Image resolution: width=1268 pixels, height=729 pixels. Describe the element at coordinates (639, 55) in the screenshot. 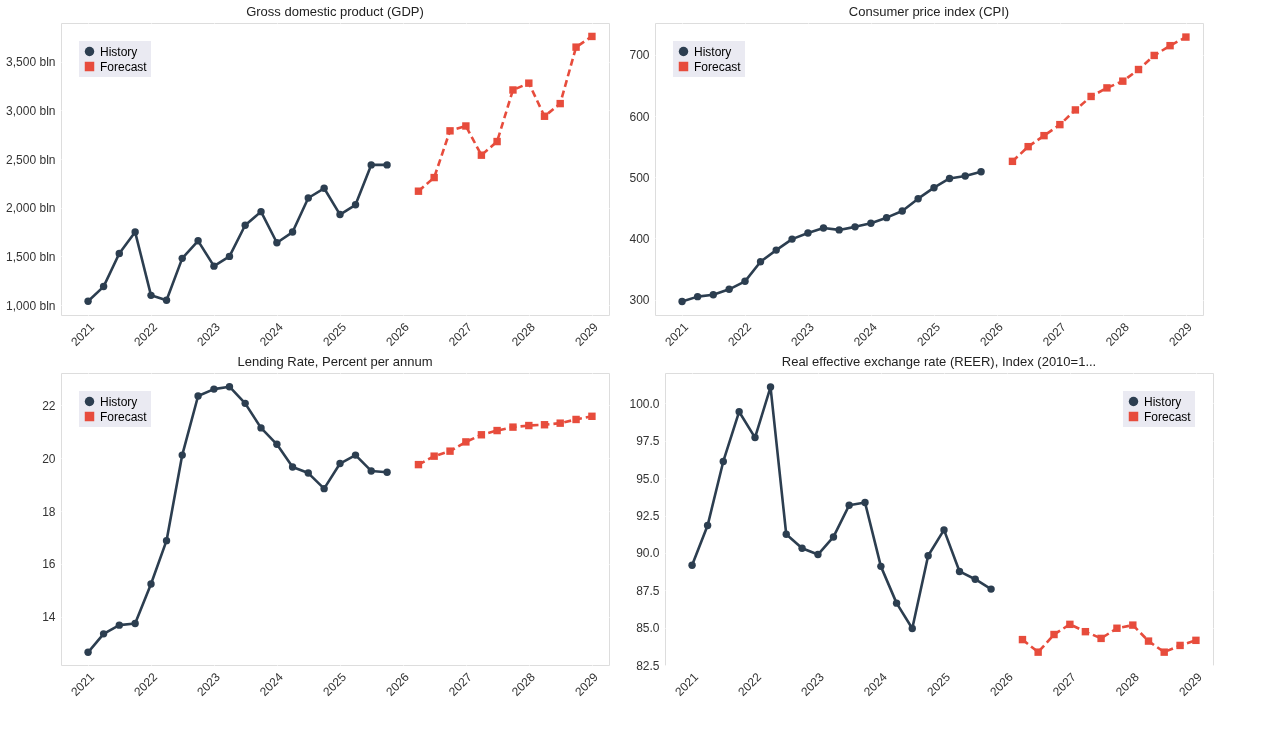

I see `y-tick-label: 700` at that location.